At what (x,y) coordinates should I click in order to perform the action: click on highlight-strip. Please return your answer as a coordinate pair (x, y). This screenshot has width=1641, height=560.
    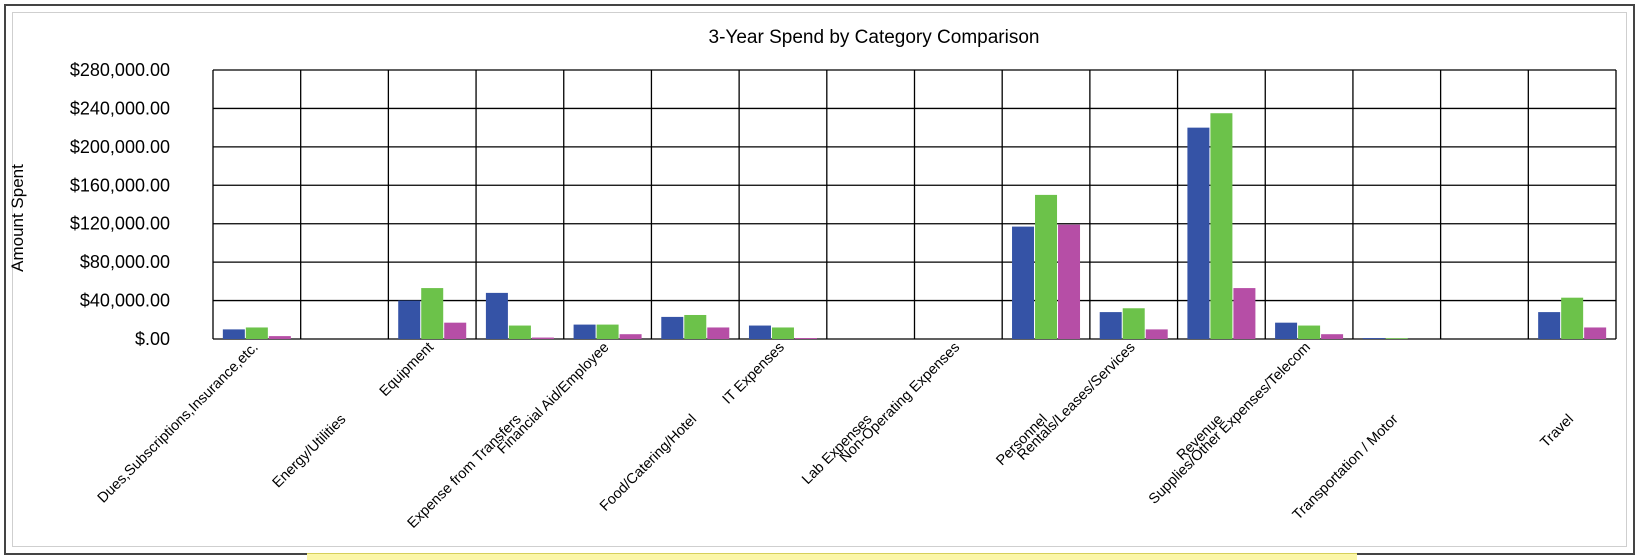
    Looking at the image, I should click on (832, 556).